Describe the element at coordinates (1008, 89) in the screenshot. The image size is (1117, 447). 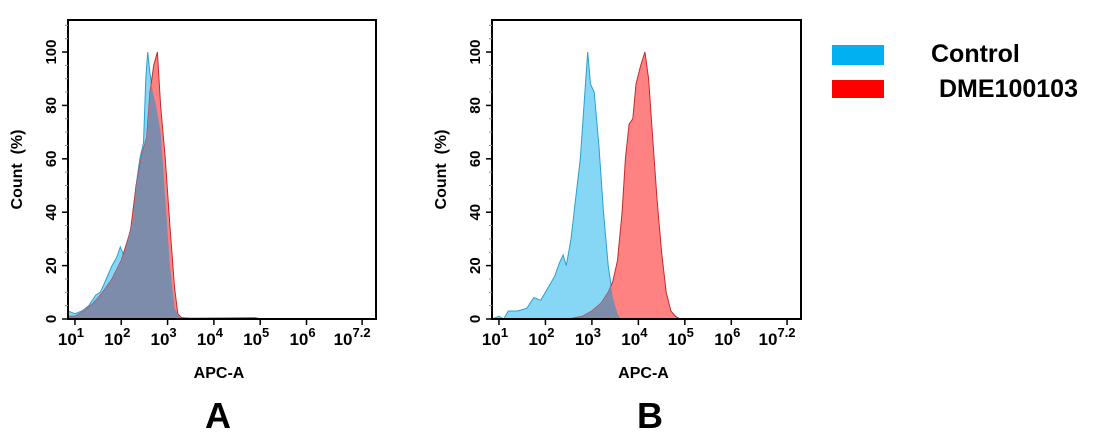
I see `legend-label-sample: DME100103` at that location.